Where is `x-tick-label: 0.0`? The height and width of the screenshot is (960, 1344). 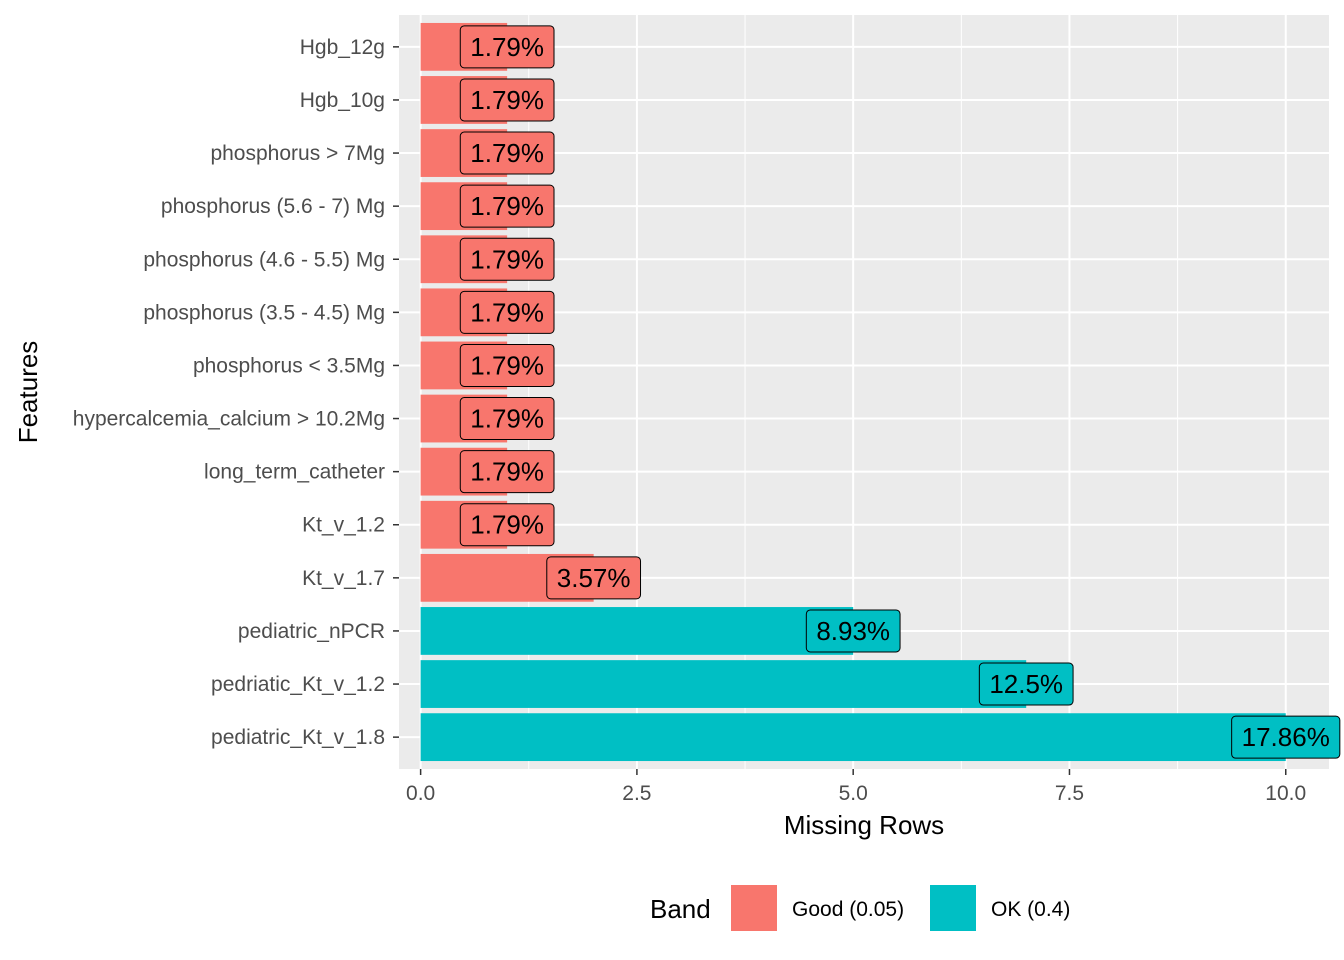 x-tick-label: 0.0 is located at coordinates (420, 793).